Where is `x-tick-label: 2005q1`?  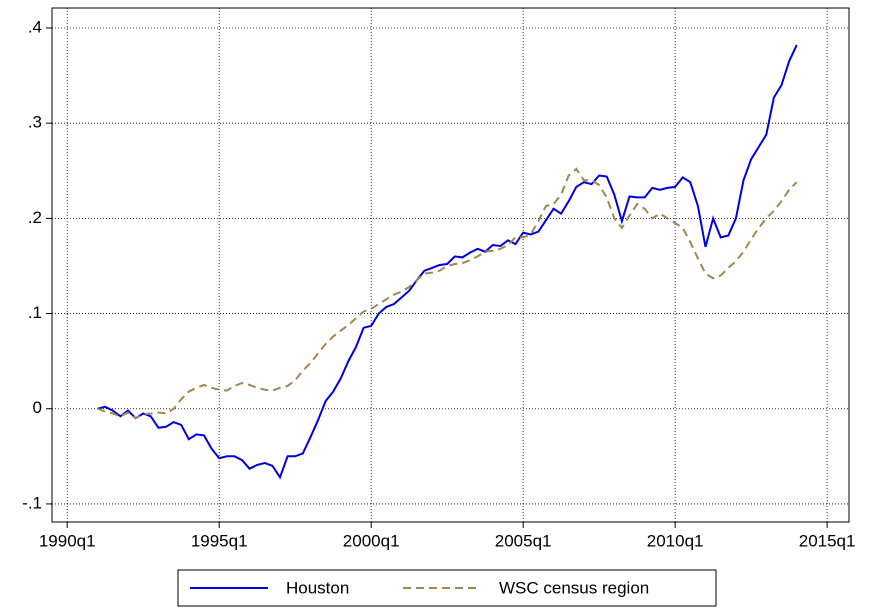 x-tick-label: 2005q1 is located at coordinates (523, 540).